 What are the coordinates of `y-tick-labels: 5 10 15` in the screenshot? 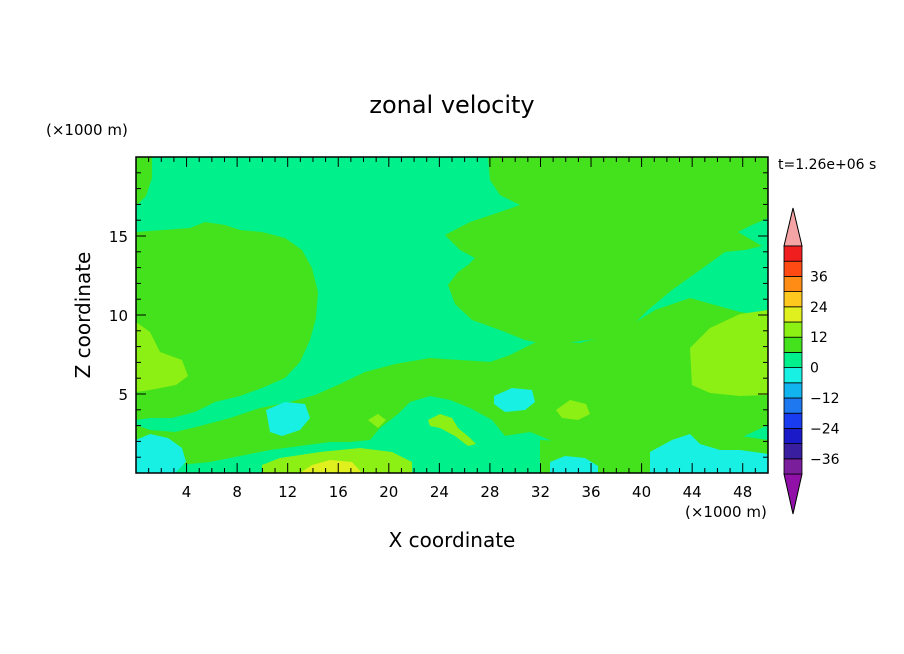 It's located at (118, 316).